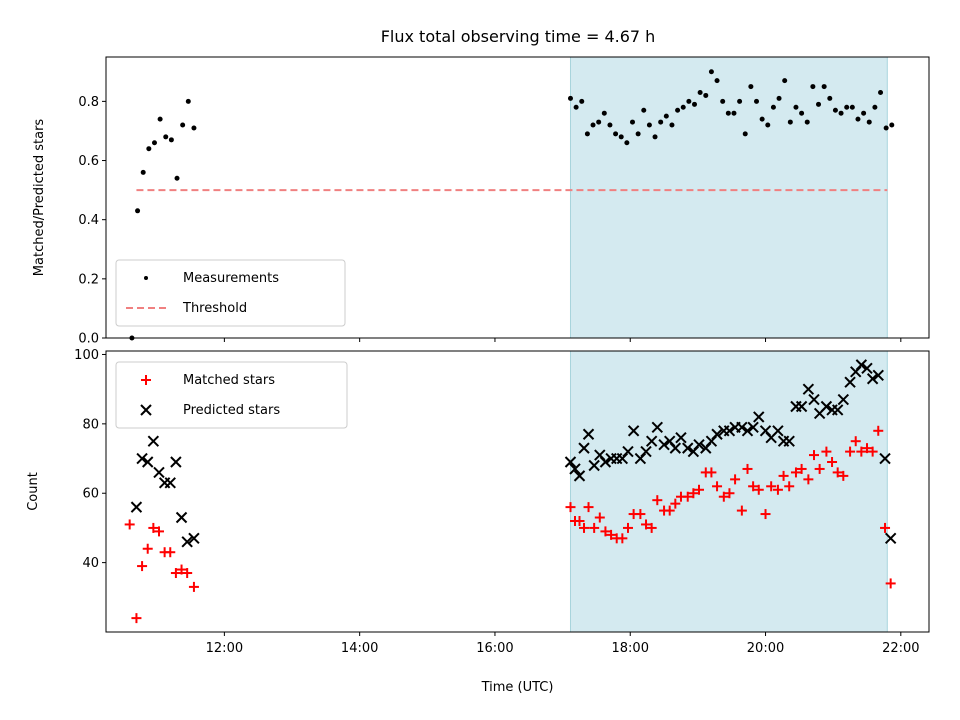 The image size is (960, 720). Describe the element at coordinates (224, 648) in the screenshot. I see `x-tick-label: 12:00` at that location.